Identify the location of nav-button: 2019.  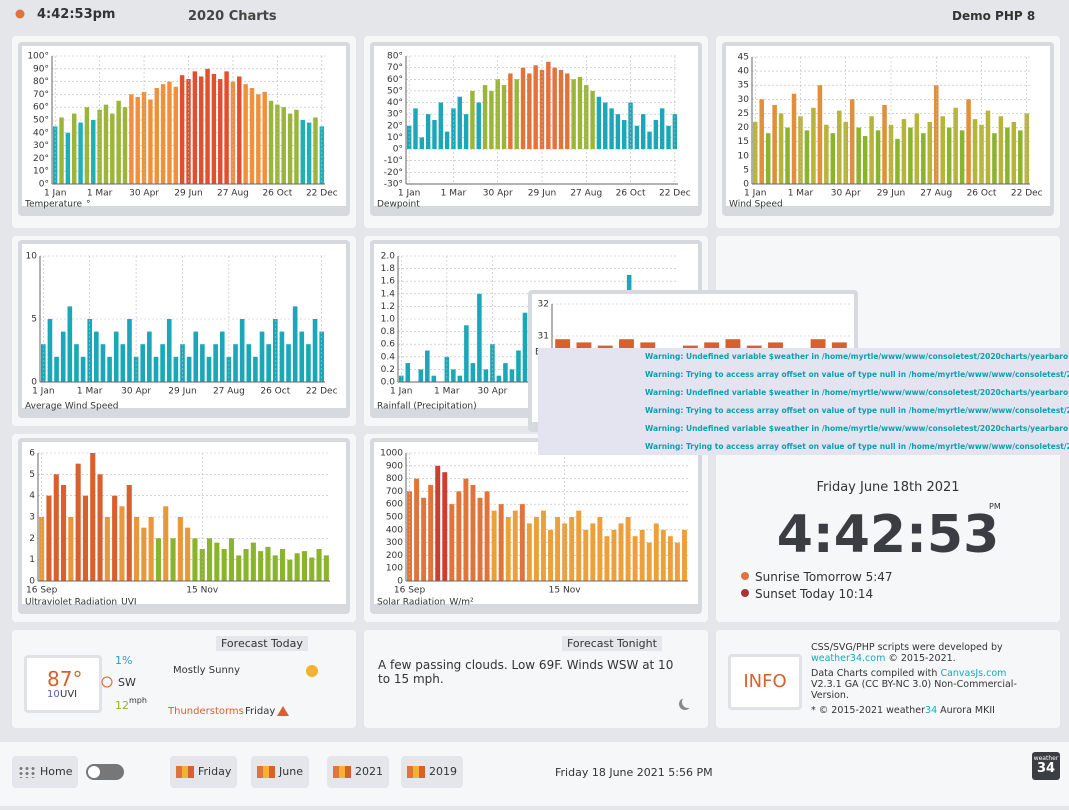
(432, 772).